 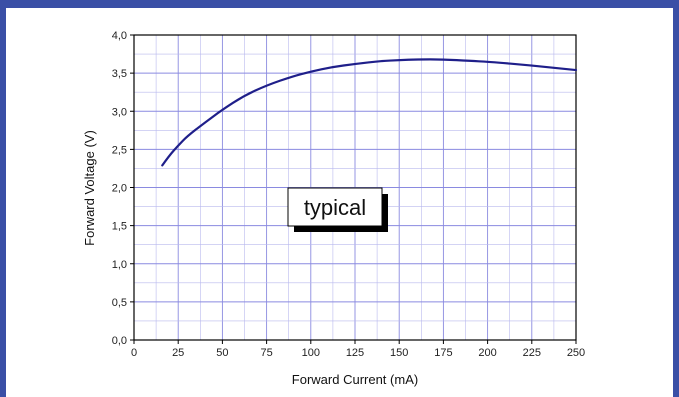 What do you see at coordinates (119, 227) in the screenshot?
I see `y-tick-label: 1,5` at bounding box center [119, 227].